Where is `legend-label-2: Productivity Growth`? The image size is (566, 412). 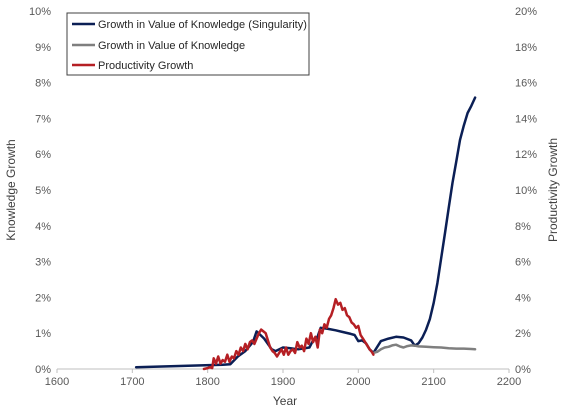
legend-label-2: Productivity Growth is located at coordinates (145, 66).